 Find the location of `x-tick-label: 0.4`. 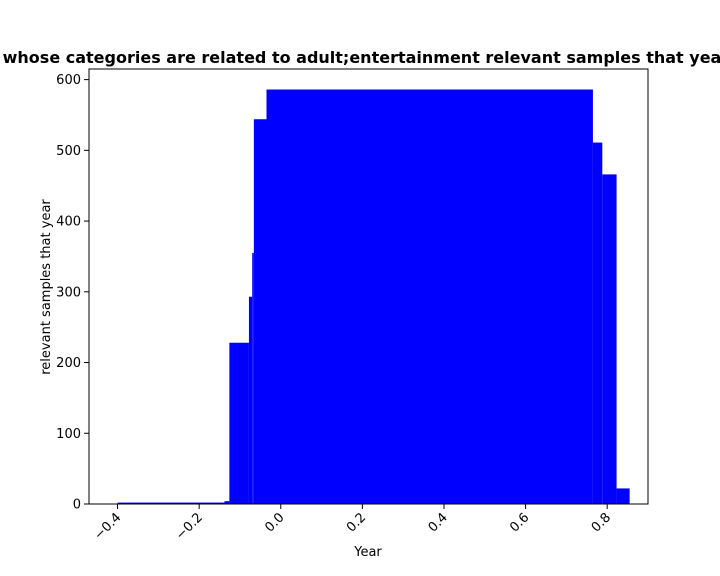

x-tick-label: 0.4 is located at coordinates (438, 522).